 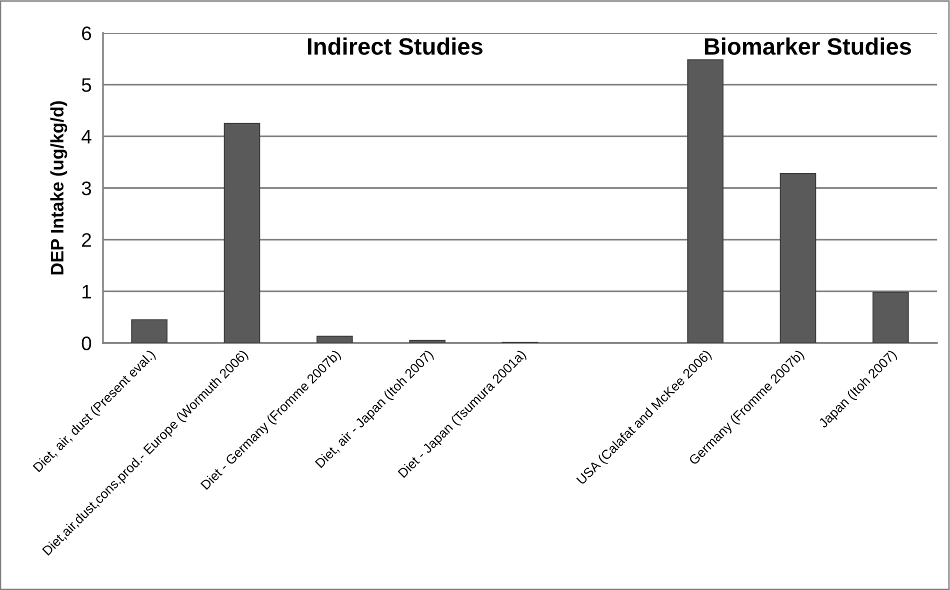 I want to click on y-tick-label: 0, so click(x=87, y=343).